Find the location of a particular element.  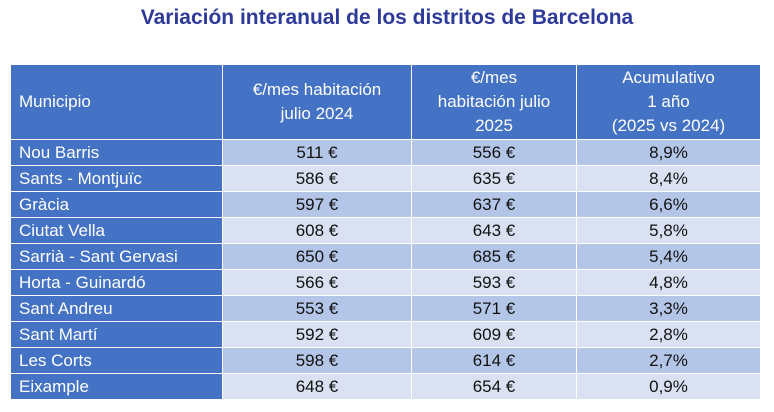

cell-price-2024: 608 € is located at coordinates (317, 230).